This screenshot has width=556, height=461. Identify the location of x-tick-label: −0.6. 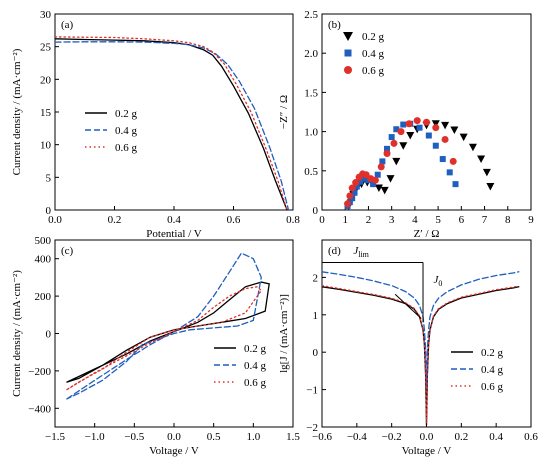
(322, 437).